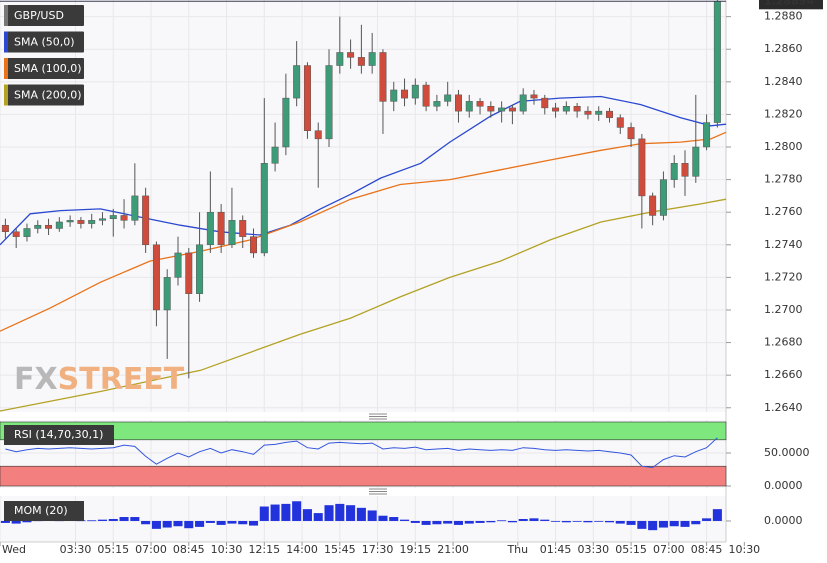 The width and height of the screenshot is (827, 563). I want to click on rsi-line, so click(361, 453).